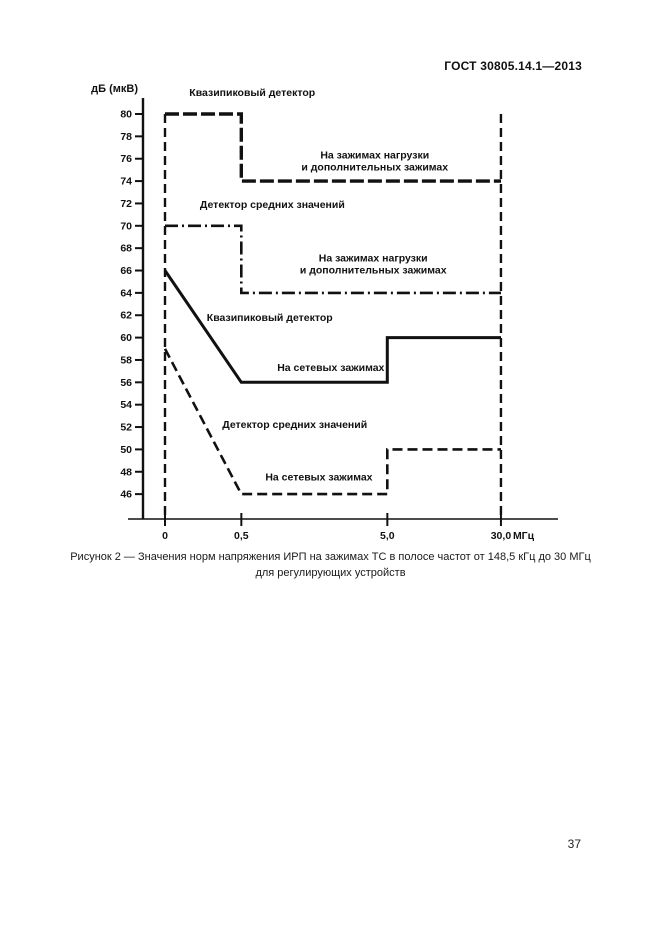  What do you see at coordinates (241, 536) in the screenshot?
I see `x-tick-label: 0,5` at bounding box center [241, 536].